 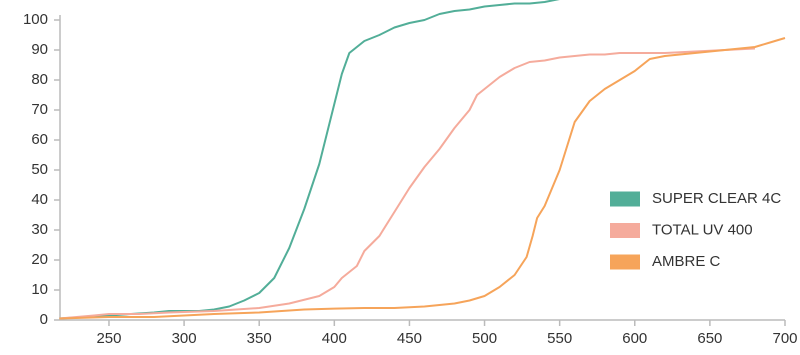 I want to click on x-tick-label: 650, so click(x=709, y=338).